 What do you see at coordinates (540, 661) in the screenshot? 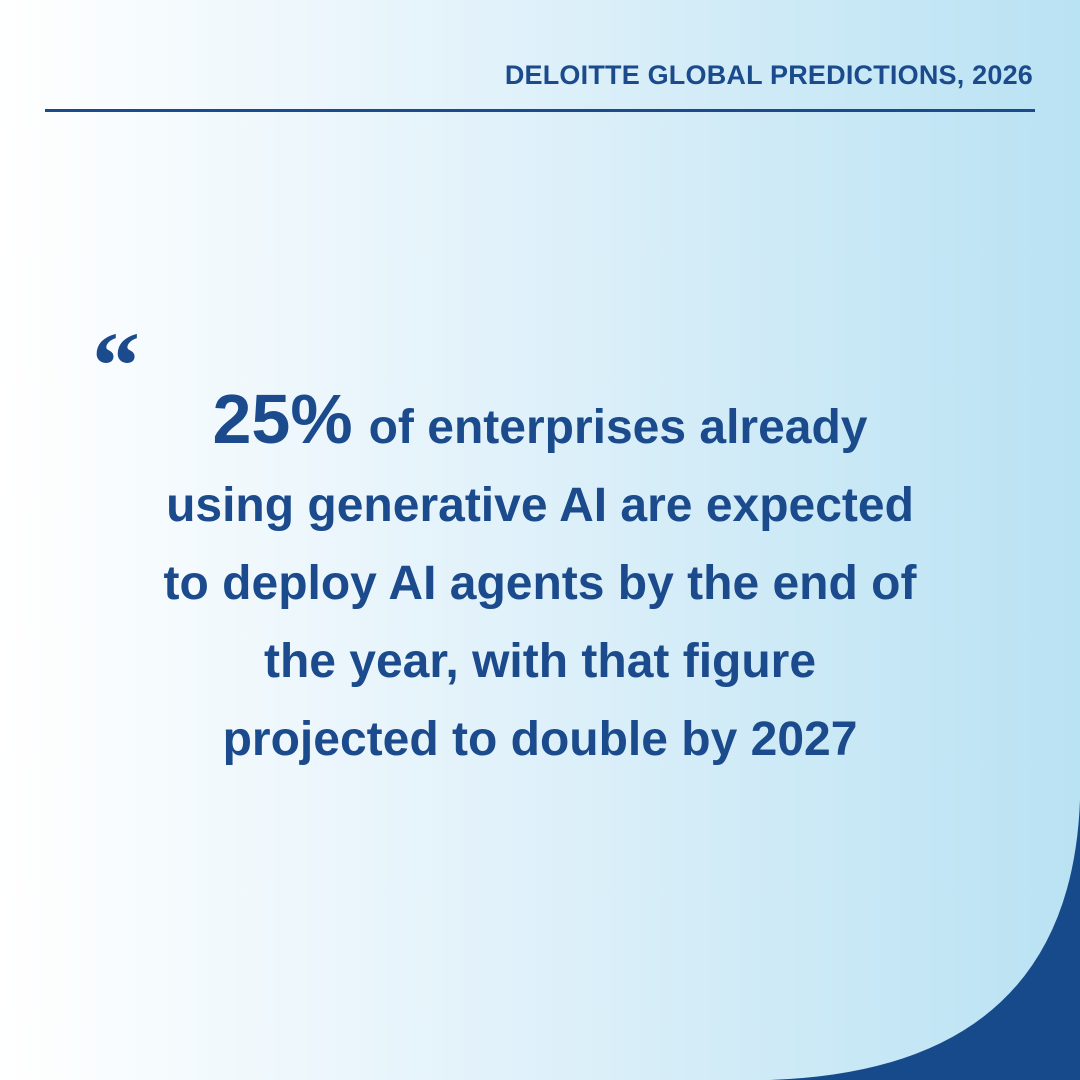
I see `quote-line: the year, with that figure` at bounding box center [540, 661].